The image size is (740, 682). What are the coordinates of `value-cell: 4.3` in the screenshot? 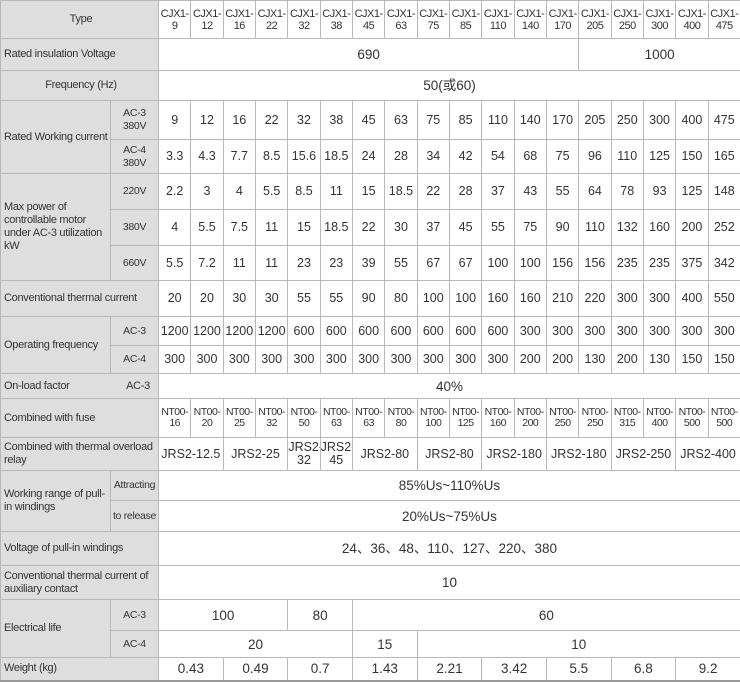 It's located at (207, 157).